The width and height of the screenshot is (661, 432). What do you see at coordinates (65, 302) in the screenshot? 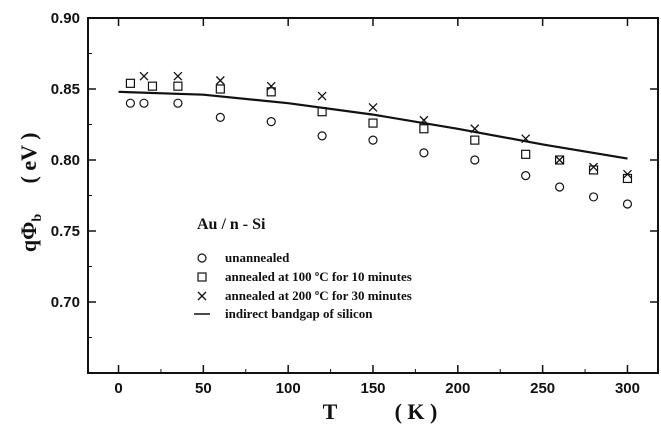
I see `y-tick-label: 0.70` at bounding box center [65, 302].